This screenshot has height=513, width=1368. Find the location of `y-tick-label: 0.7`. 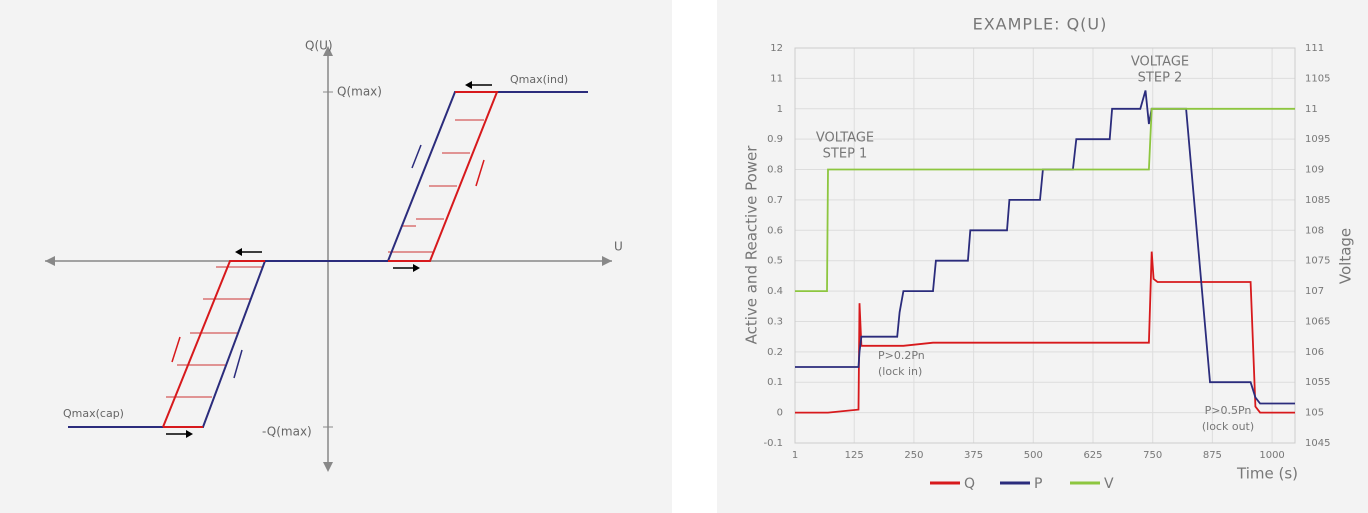

y-tick-label: 0.7 is located at coordinates (775, 200).